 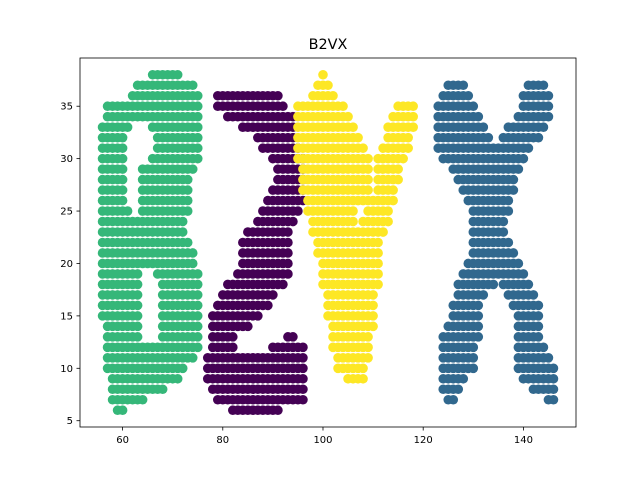 I want to click on y-tick-label: 35, so click(x=66, y=107).